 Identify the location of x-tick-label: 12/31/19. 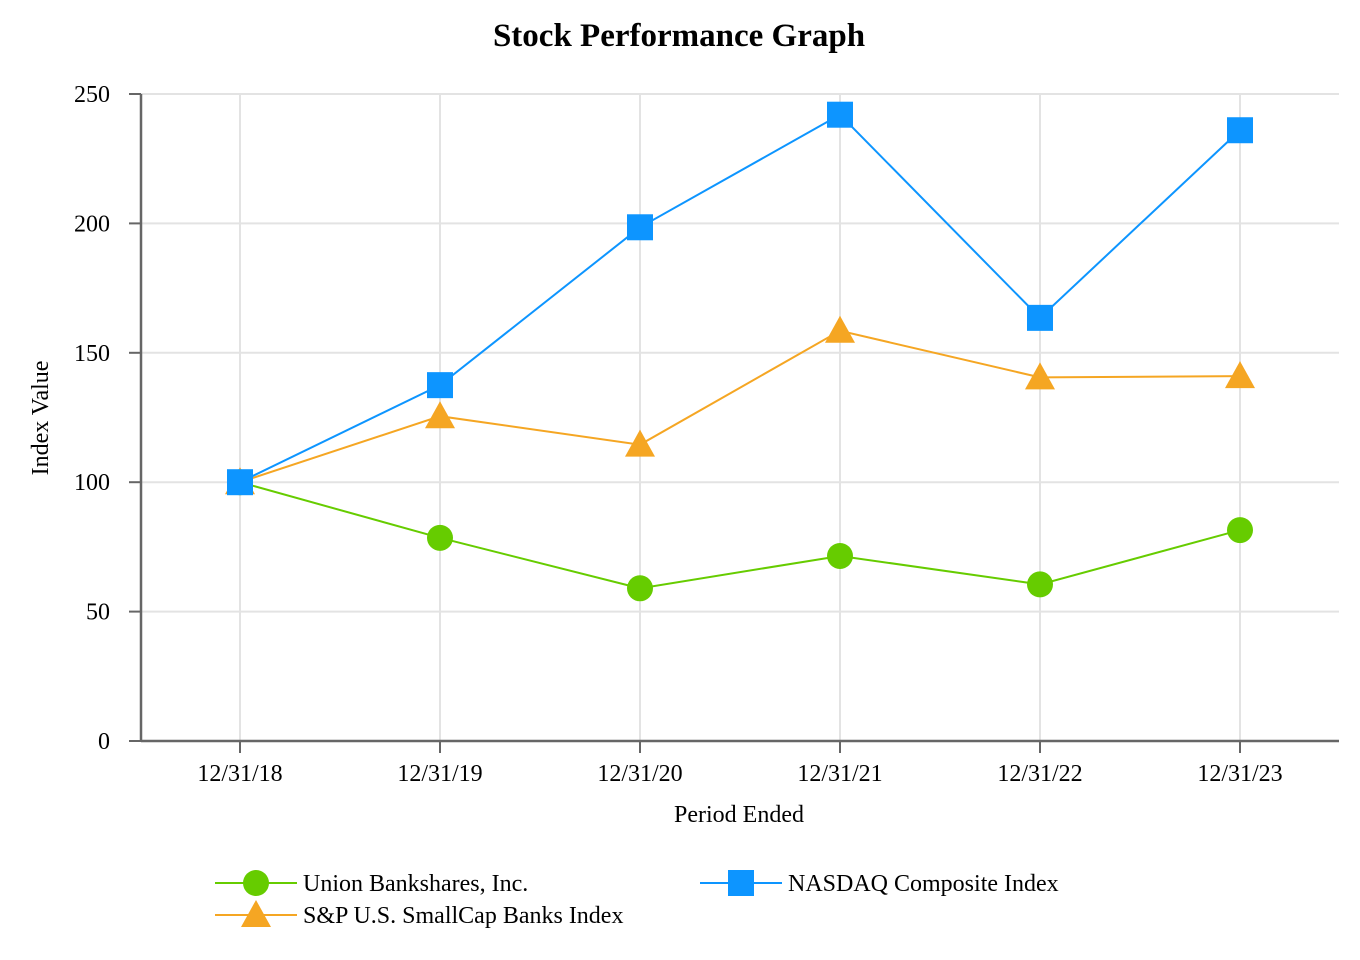
(439, 774).